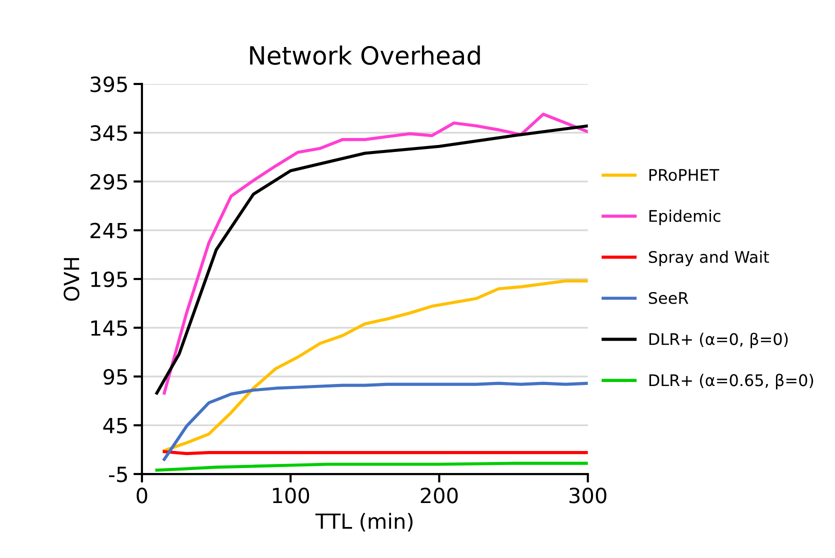  What do you see at coordinates (439, 496) in the screenshot?
I see `x-tick-label: 200` at bounding box center [439, 496].